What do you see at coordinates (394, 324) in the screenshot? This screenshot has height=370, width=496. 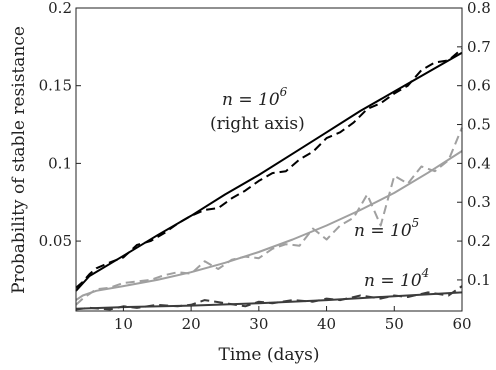 I see `x-tick-label-50: 50` at bounding box center [394, 324].